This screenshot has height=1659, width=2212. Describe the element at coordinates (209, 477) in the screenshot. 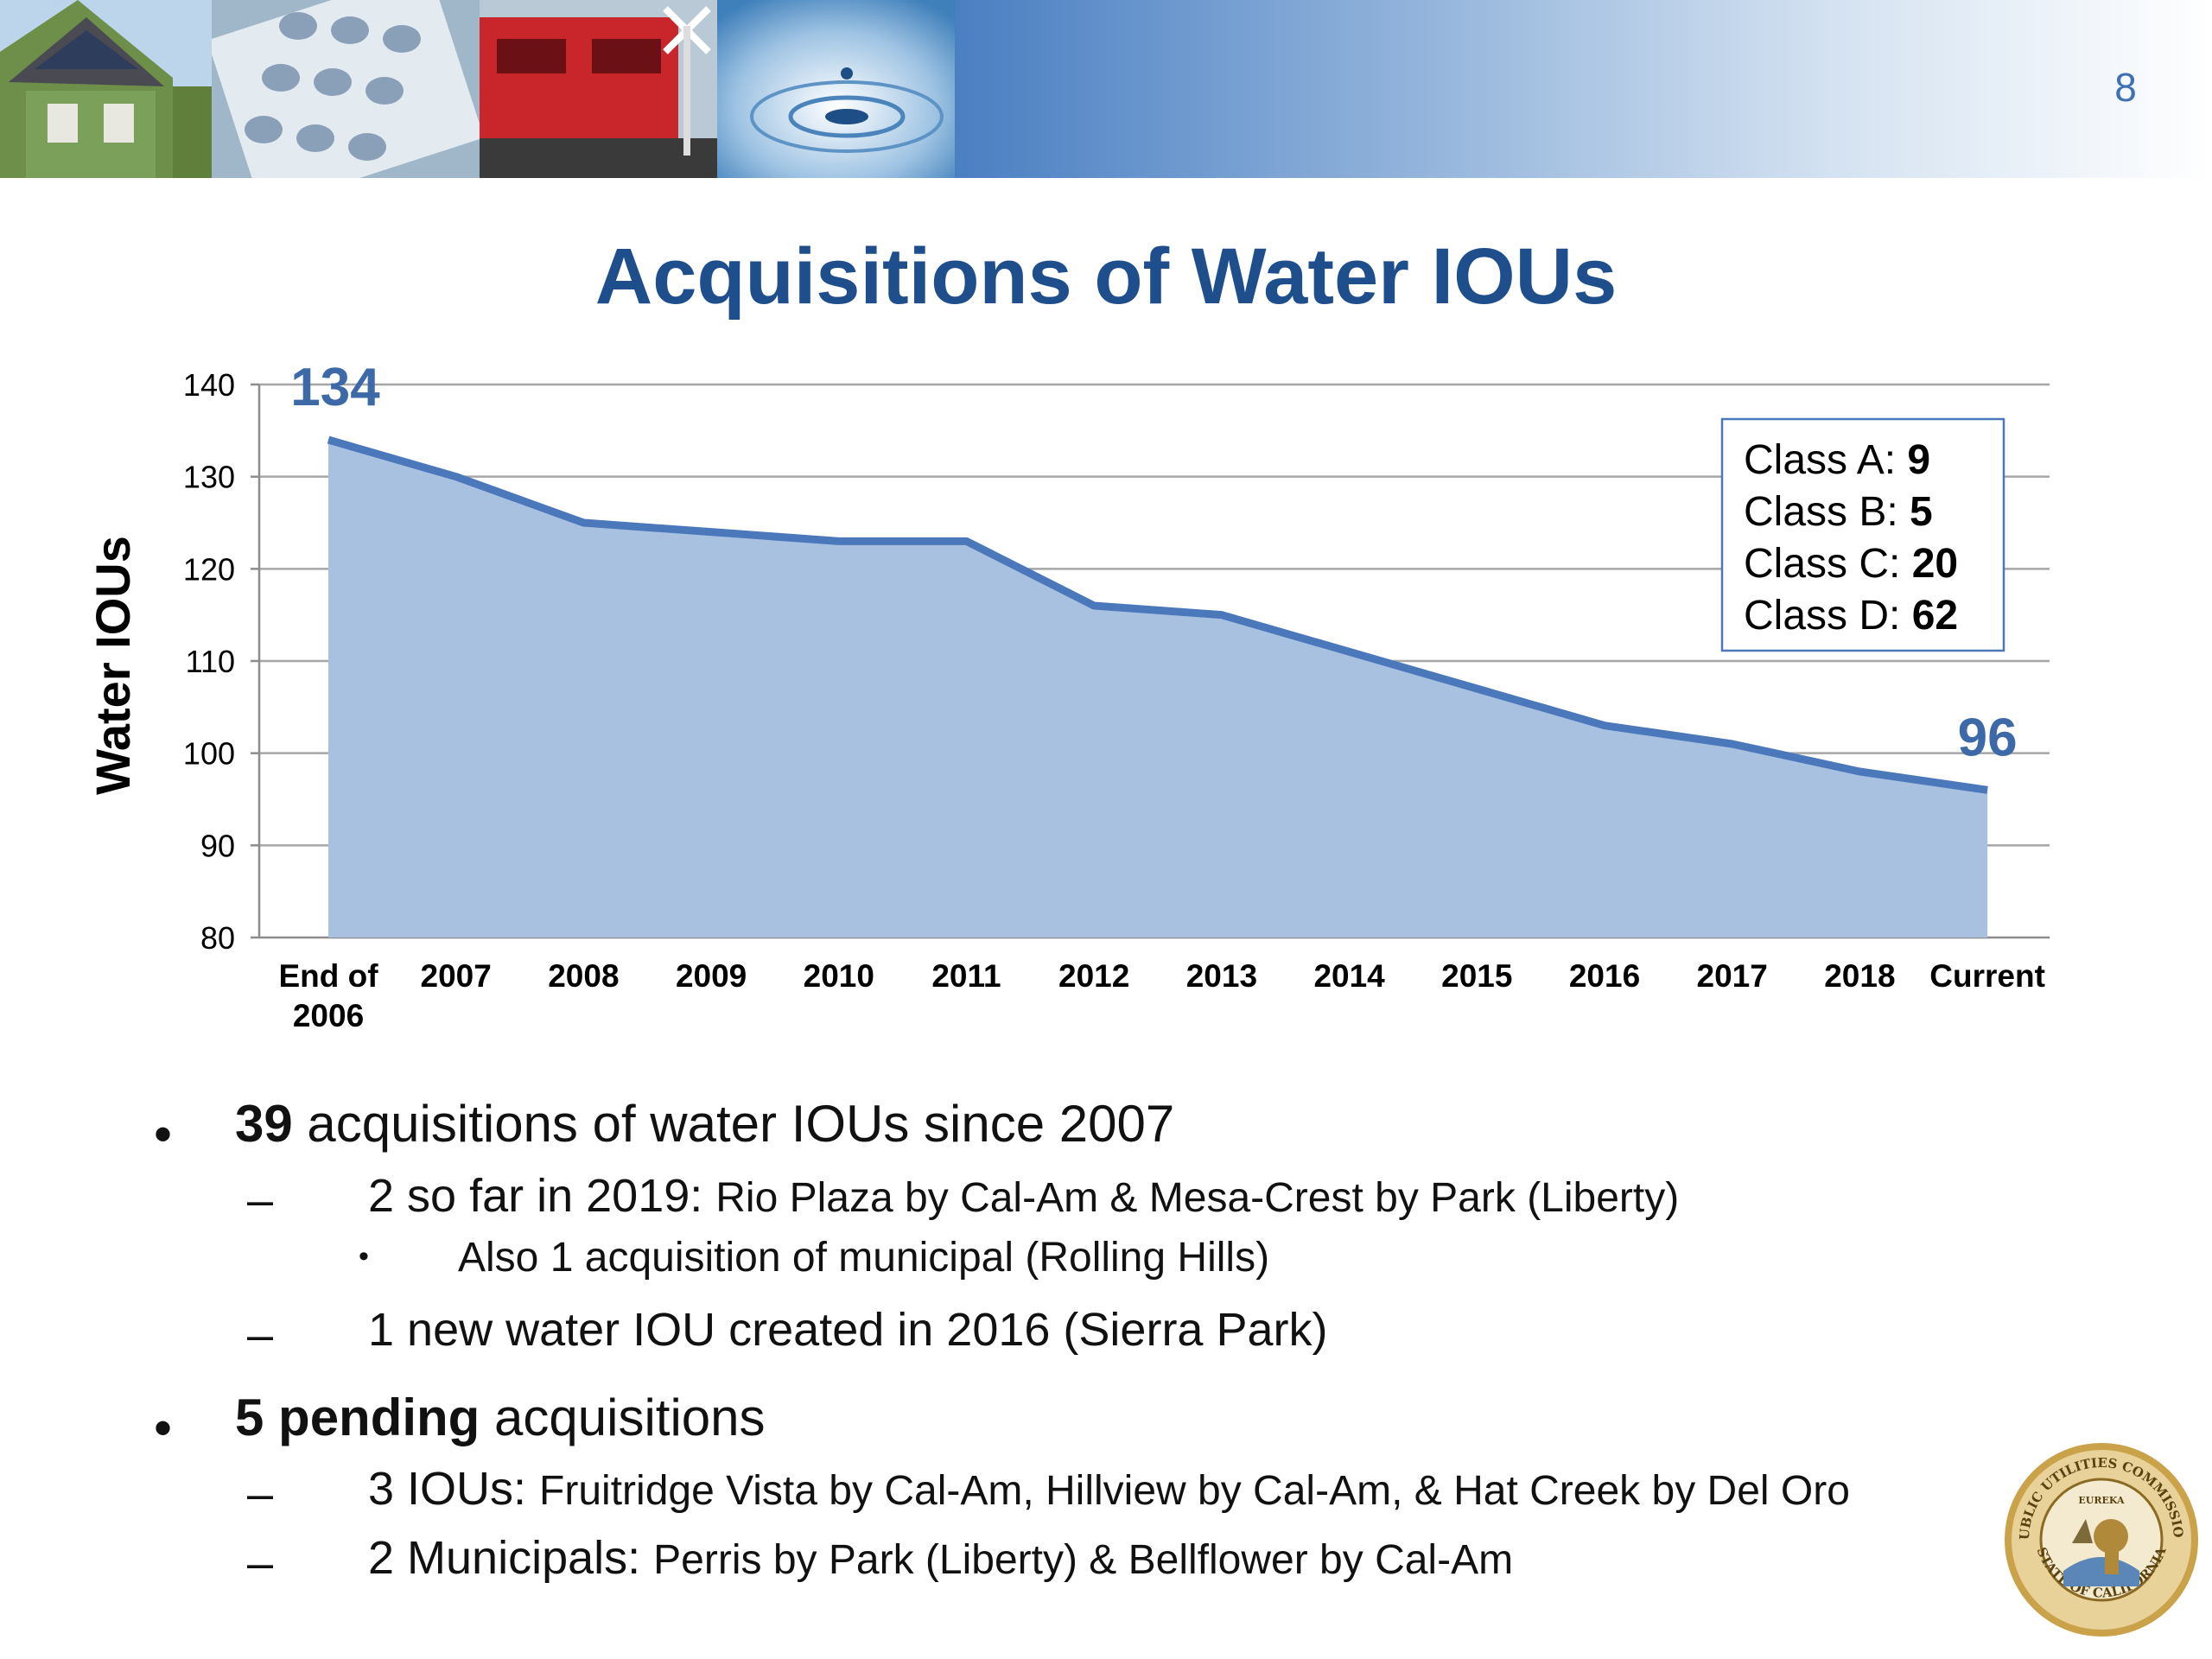

I see `y-tick-label: 130` at that location.